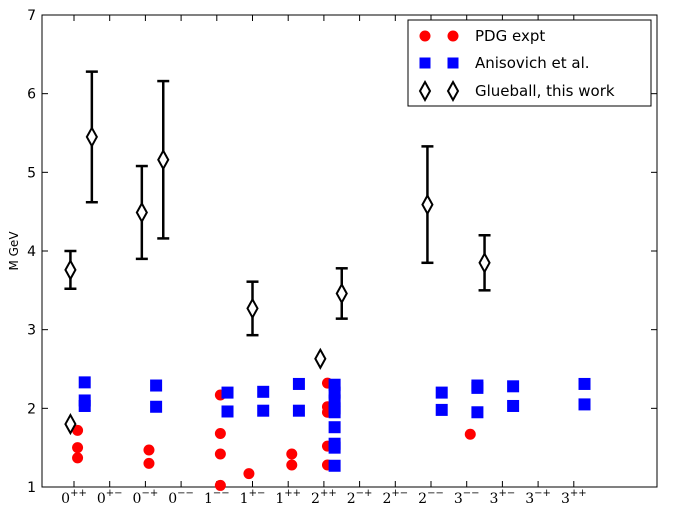 Image resolution: width=673 pixels, height=506 pixels. Describe the element at coordinates (503, 497) in the screenshot. I see `x-tick-label: 3+−` at that location.